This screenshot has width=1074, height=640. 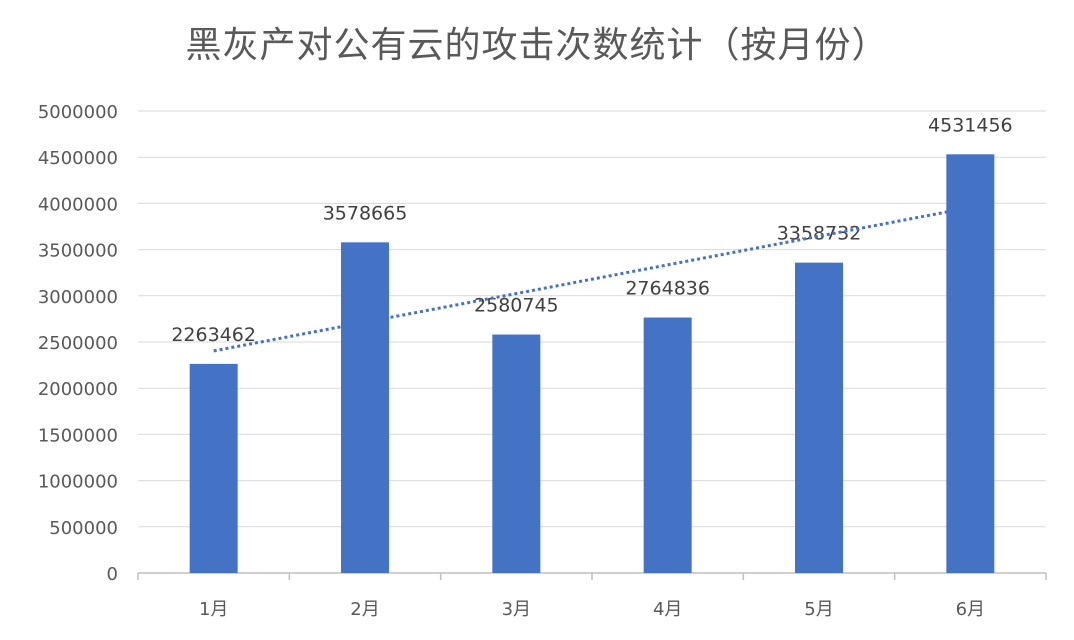 What do you see at coordinates (78, 482) in the screenshot?
I see `y-tick-label: 1000000` at bounding box center [78, 482].